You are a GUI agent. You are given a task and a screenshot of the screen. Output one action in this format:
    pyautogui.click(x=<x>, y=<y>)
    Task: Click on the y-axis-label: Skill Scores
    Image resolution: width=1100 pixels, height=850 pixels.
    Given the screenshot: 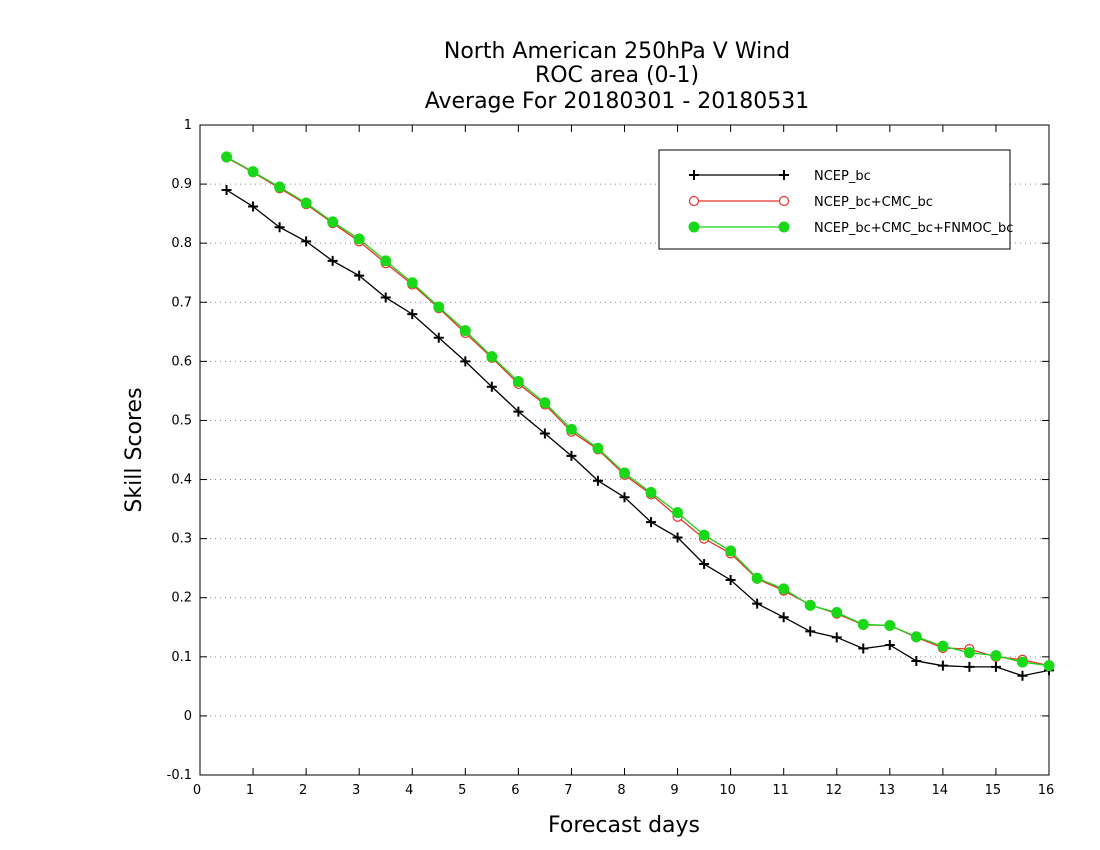 What is the action you would take?
    pyautogui.click(x=134, y=449)
    